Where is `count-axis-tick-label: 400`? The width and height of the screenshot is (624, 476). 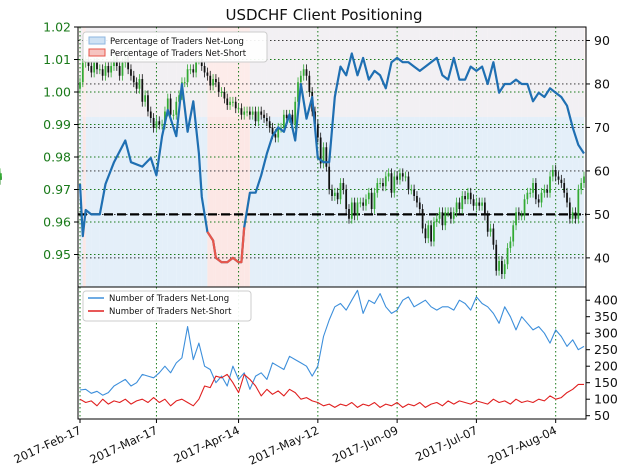
count-axis-tick-label: 400 is located at coordinates (606, 300).